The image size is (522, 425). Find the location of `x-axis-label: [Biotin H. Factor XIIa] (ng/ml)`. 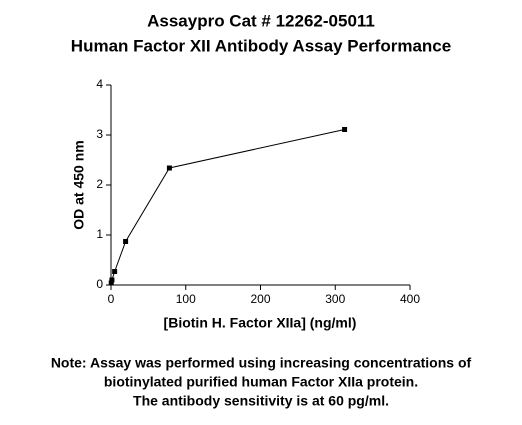

x-axis-label: [Biotin H. Factor XIIa] (ng/ml) is located at coordinates (260, 323).